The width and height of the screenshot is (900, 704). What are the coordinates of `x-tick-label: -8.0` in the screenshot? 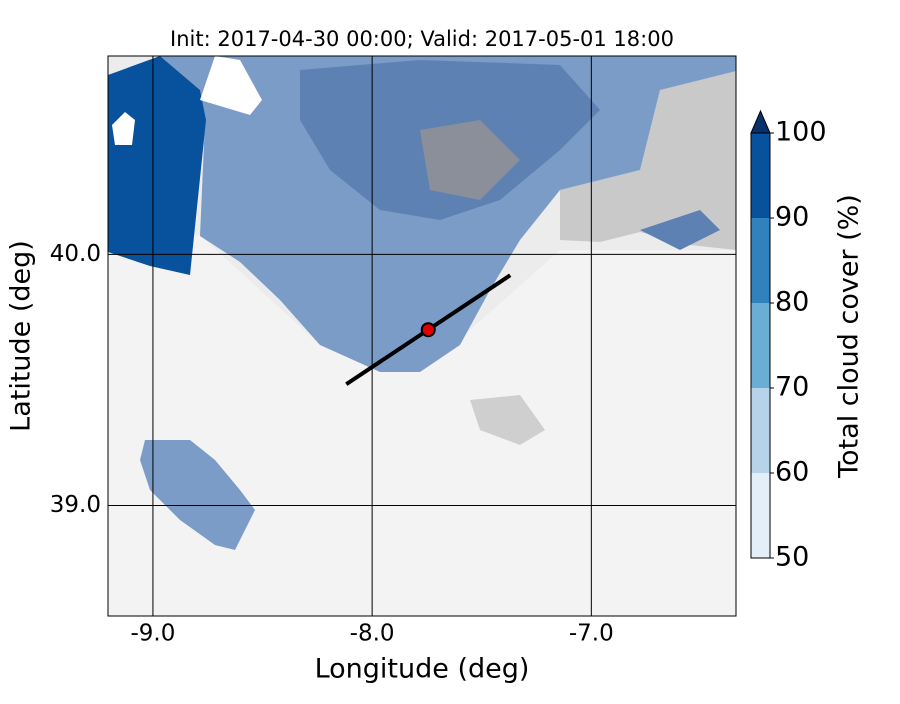 It's located at (372, 634).